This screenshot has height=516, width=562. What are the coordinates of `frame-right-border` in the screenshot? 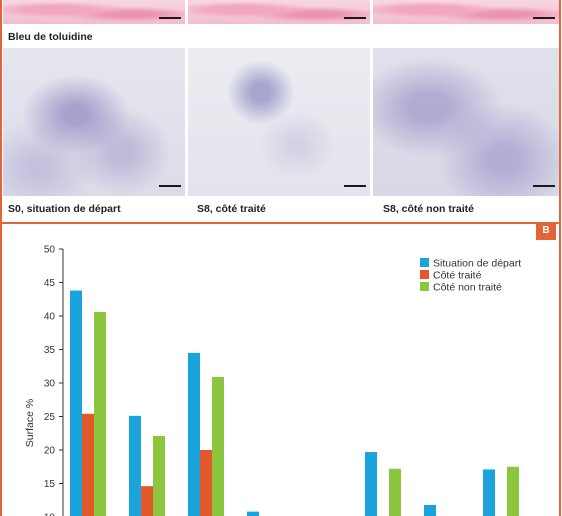 It's located at (560, 258).